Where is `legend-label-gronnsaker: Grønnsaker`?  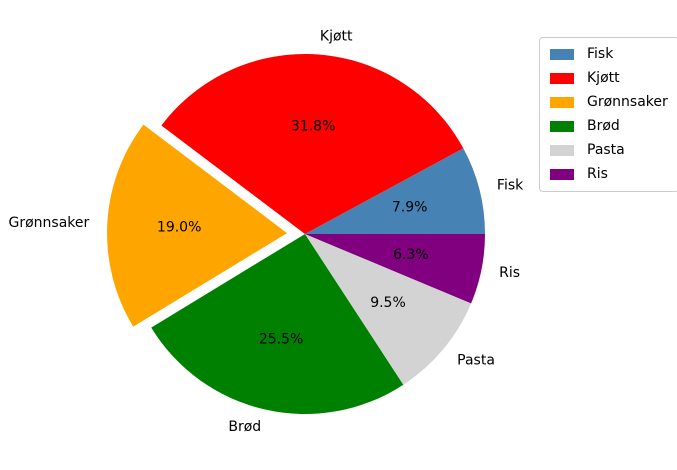 legend-label-gronnsaker: Grønnsaker is located at coordinates (627, 102).